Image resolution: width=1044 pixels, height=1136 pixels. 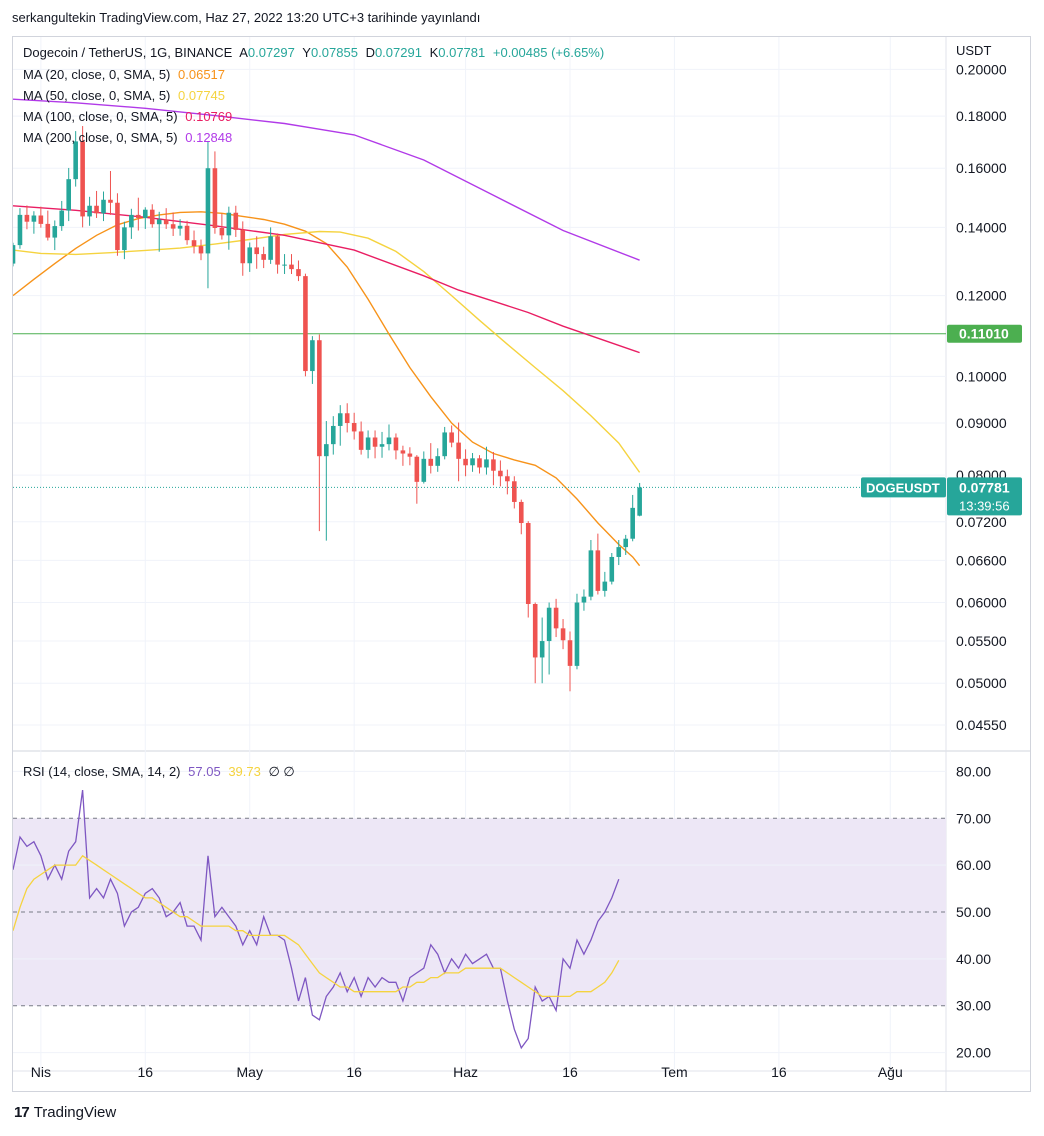 What do you see at coordinates (271, 52) in the screenshot?
I see `open-value: 0.07297` at bounding box center [271, 52].